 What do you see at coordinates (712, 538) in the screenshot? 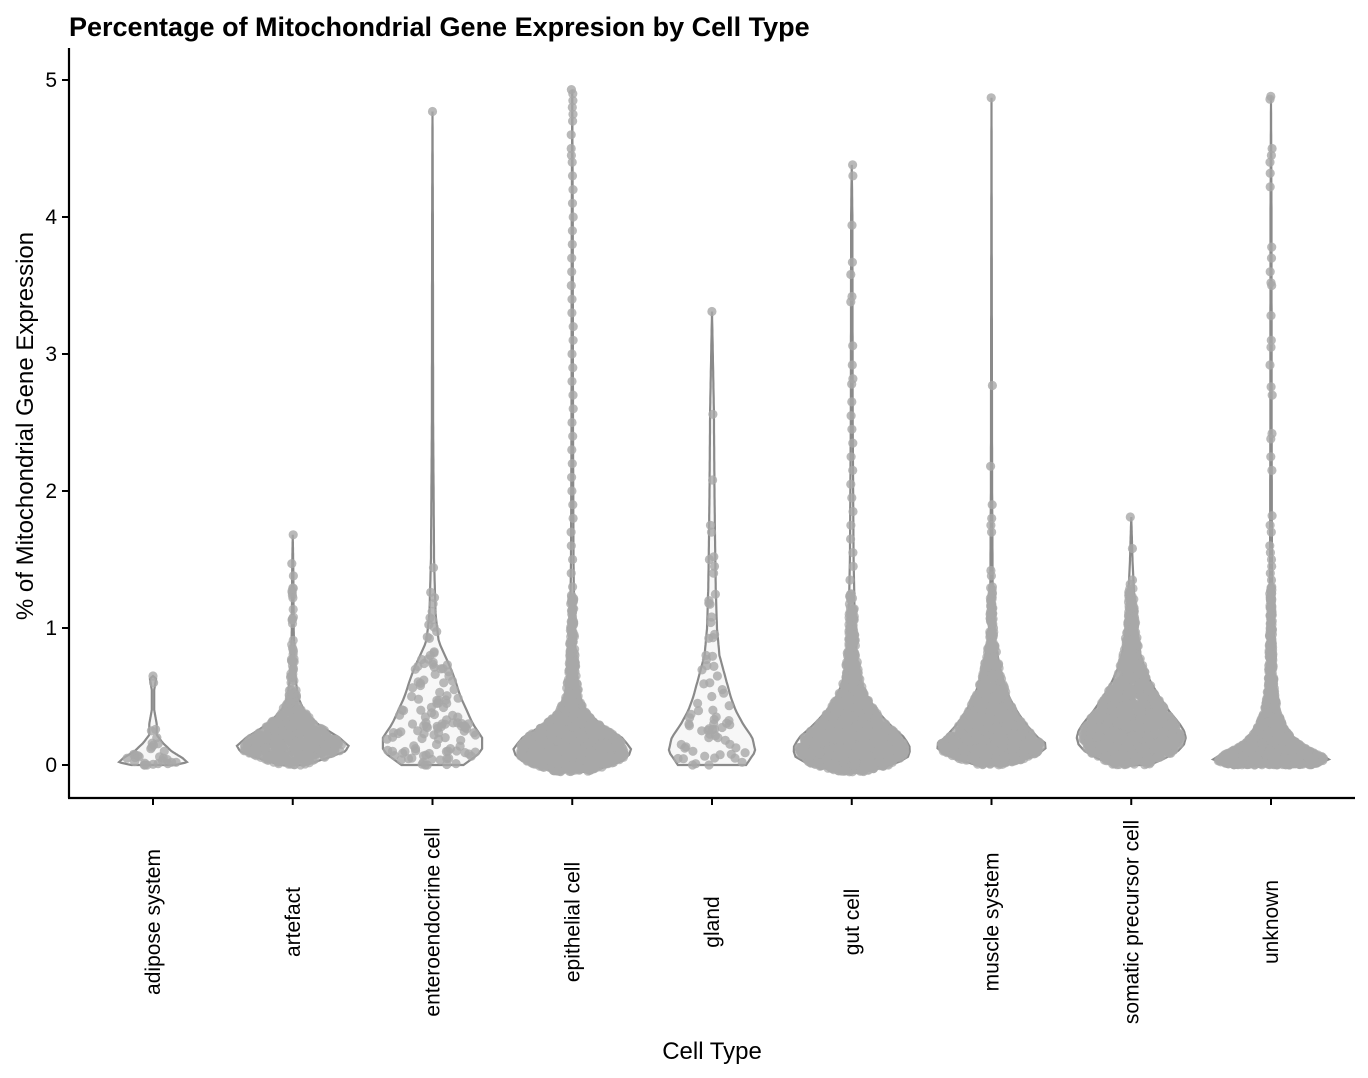
I see `violin-group-gland` at bounding box center [712, 538].